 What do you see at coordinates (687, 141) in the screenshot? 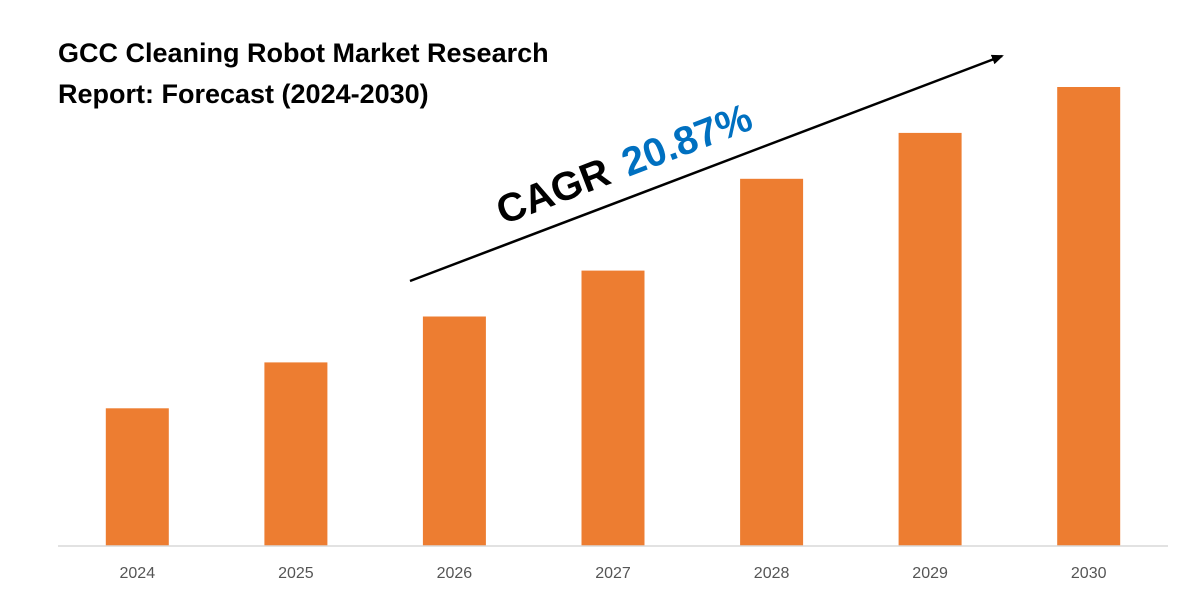
I see `cagr-value: 20.87%` at bounding box center [687, 141].